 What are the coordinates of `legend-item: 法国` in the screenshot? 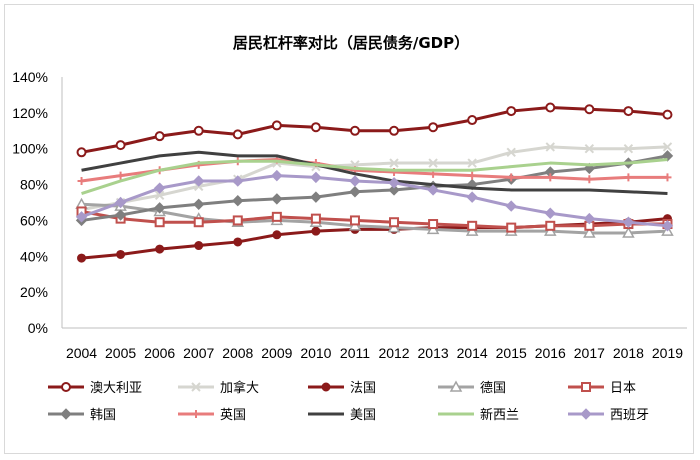 It's located at (342, 388).